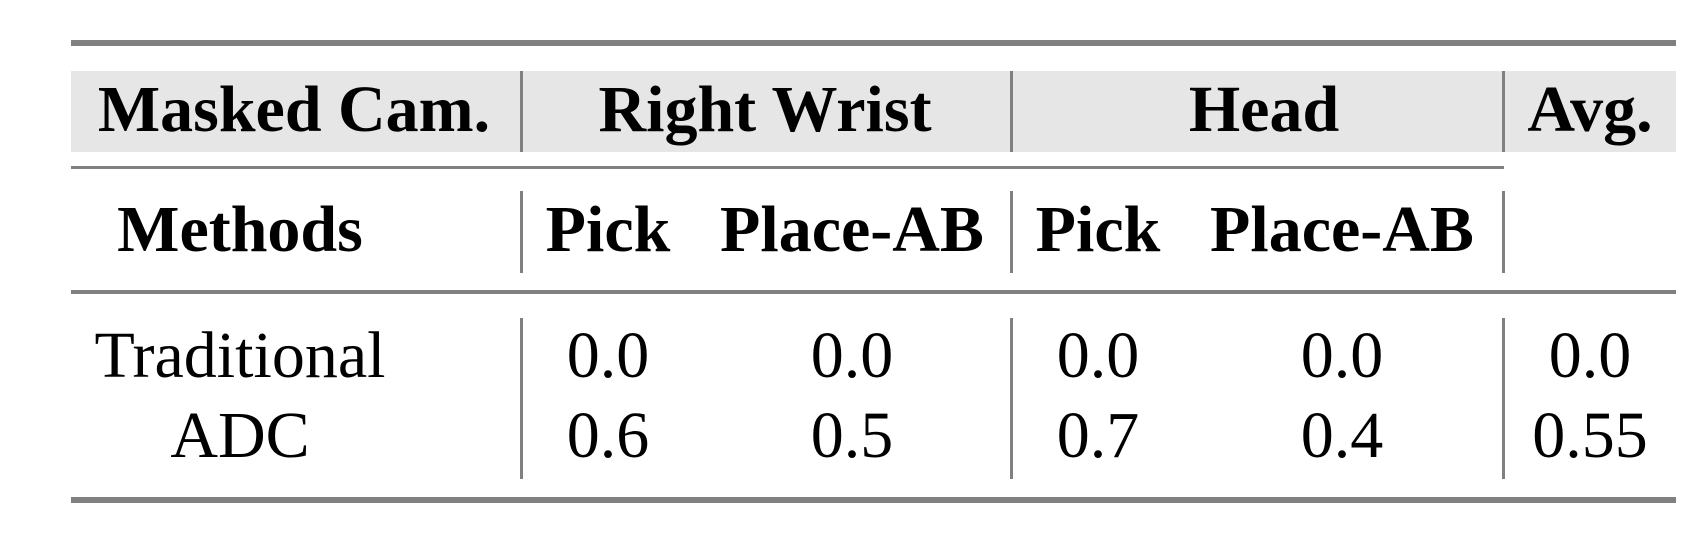 The width and height of the screenshot is (1698, 536). Describe the element at coordinates (1342, 229) in the screenshot. I see `header-head-place: Place-AB` at that location.